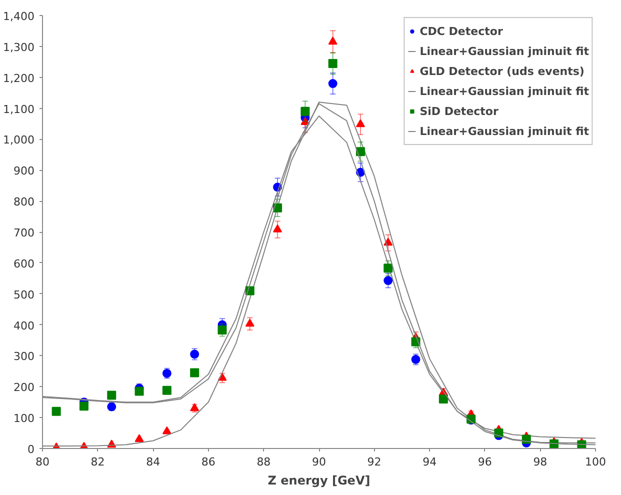  I want to click on y-tick-label: 100, so click(24, 419).